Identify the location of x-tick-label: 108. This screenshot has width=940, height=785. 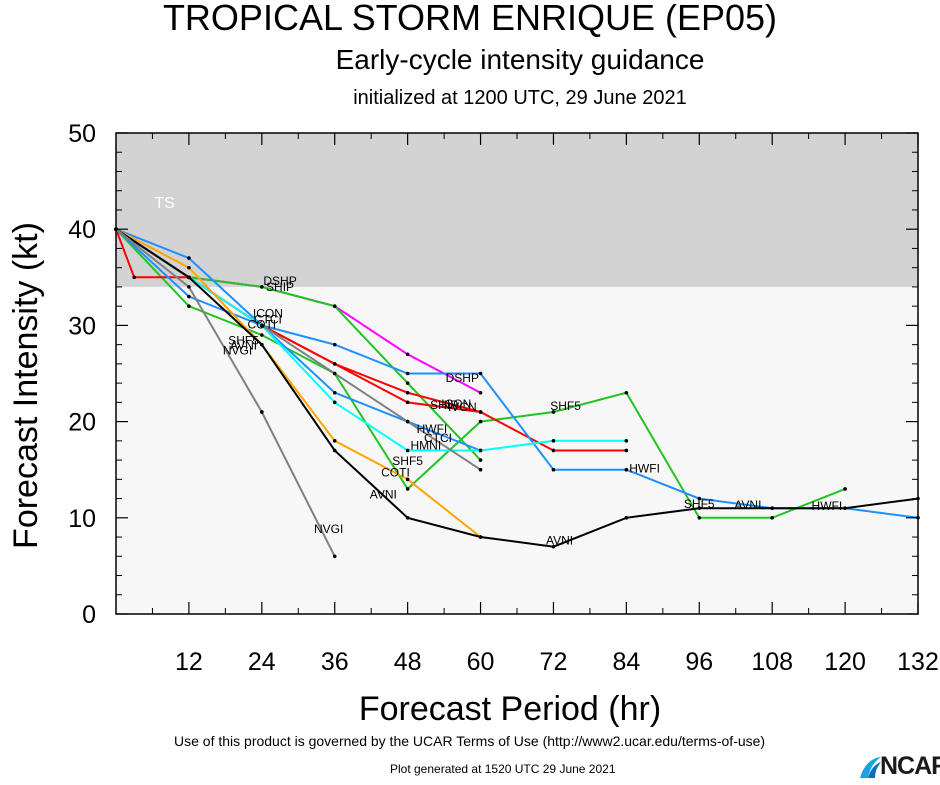
(772, 662).